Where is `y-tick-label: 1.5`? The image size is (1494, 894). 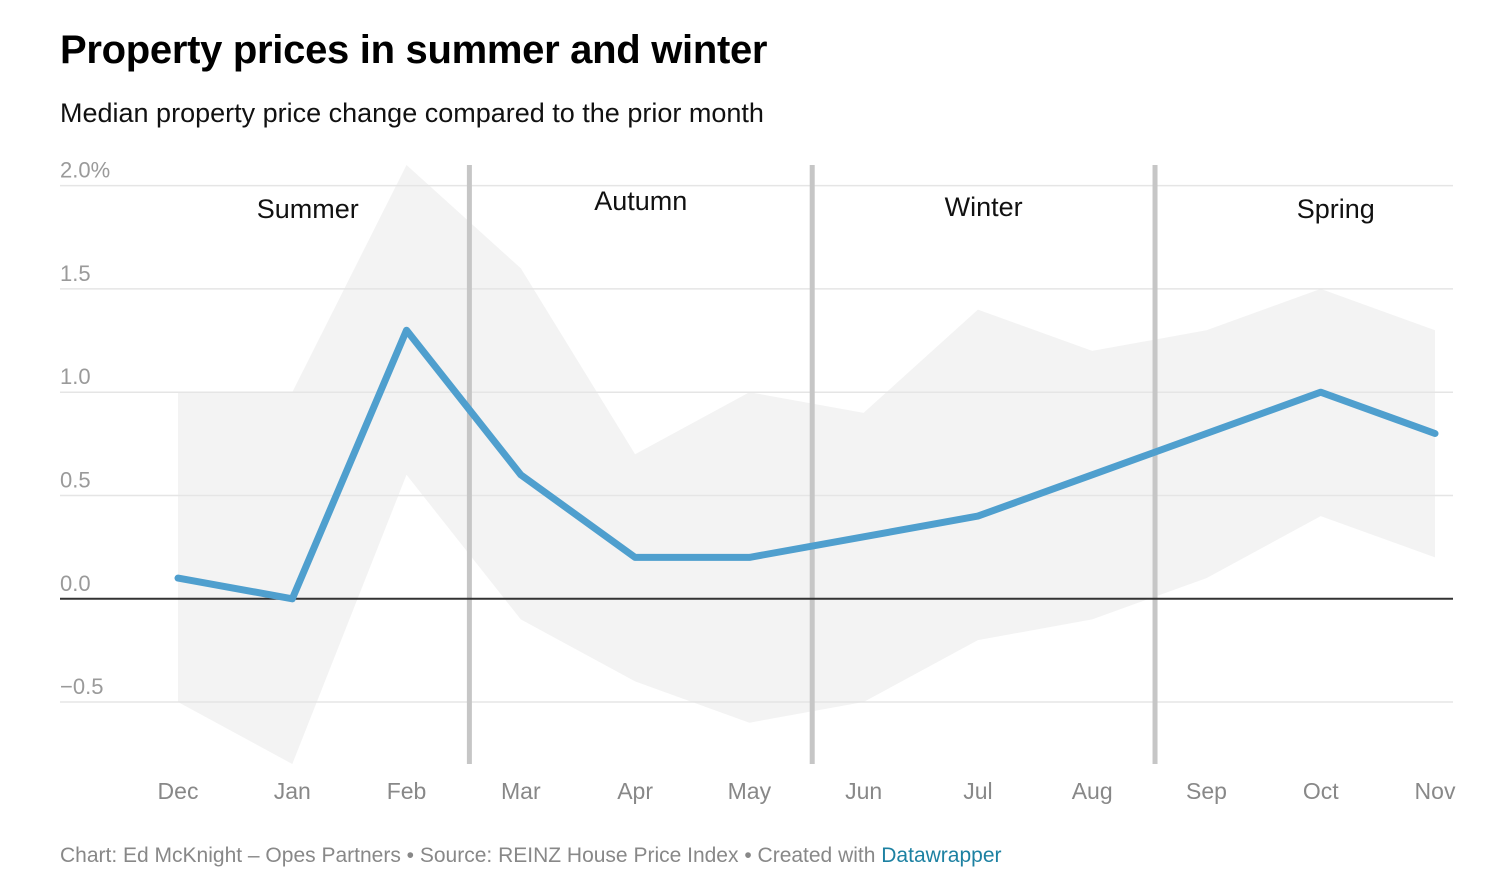
y-tick-label: 1.5 is located at coordinates (75, 273).